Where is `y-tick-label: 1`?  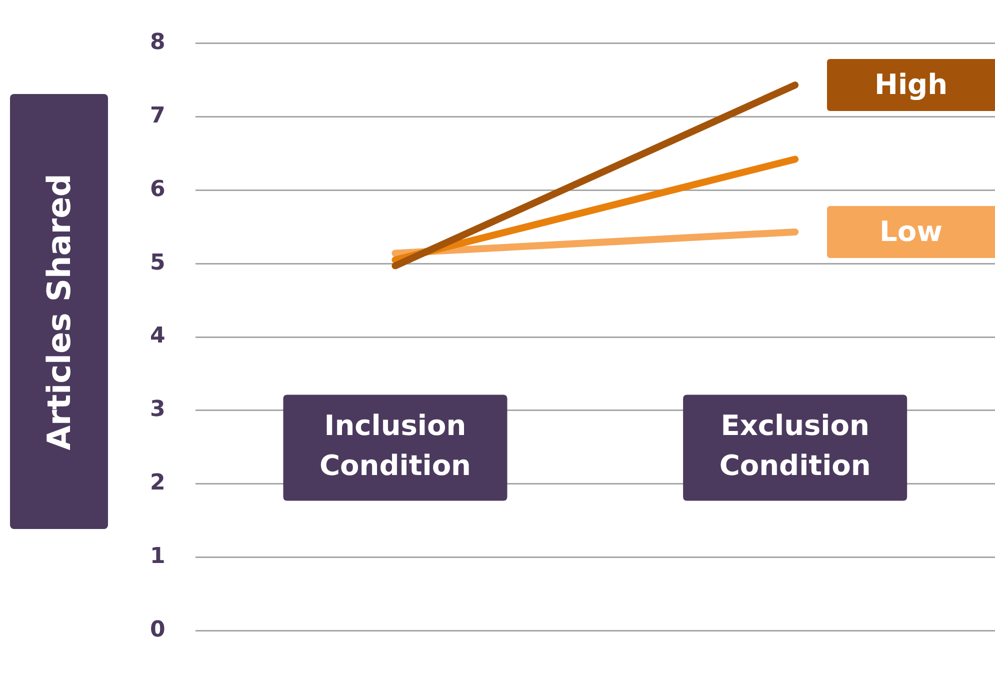 y-tick-label: 1 is located at coordinates (158, 557).